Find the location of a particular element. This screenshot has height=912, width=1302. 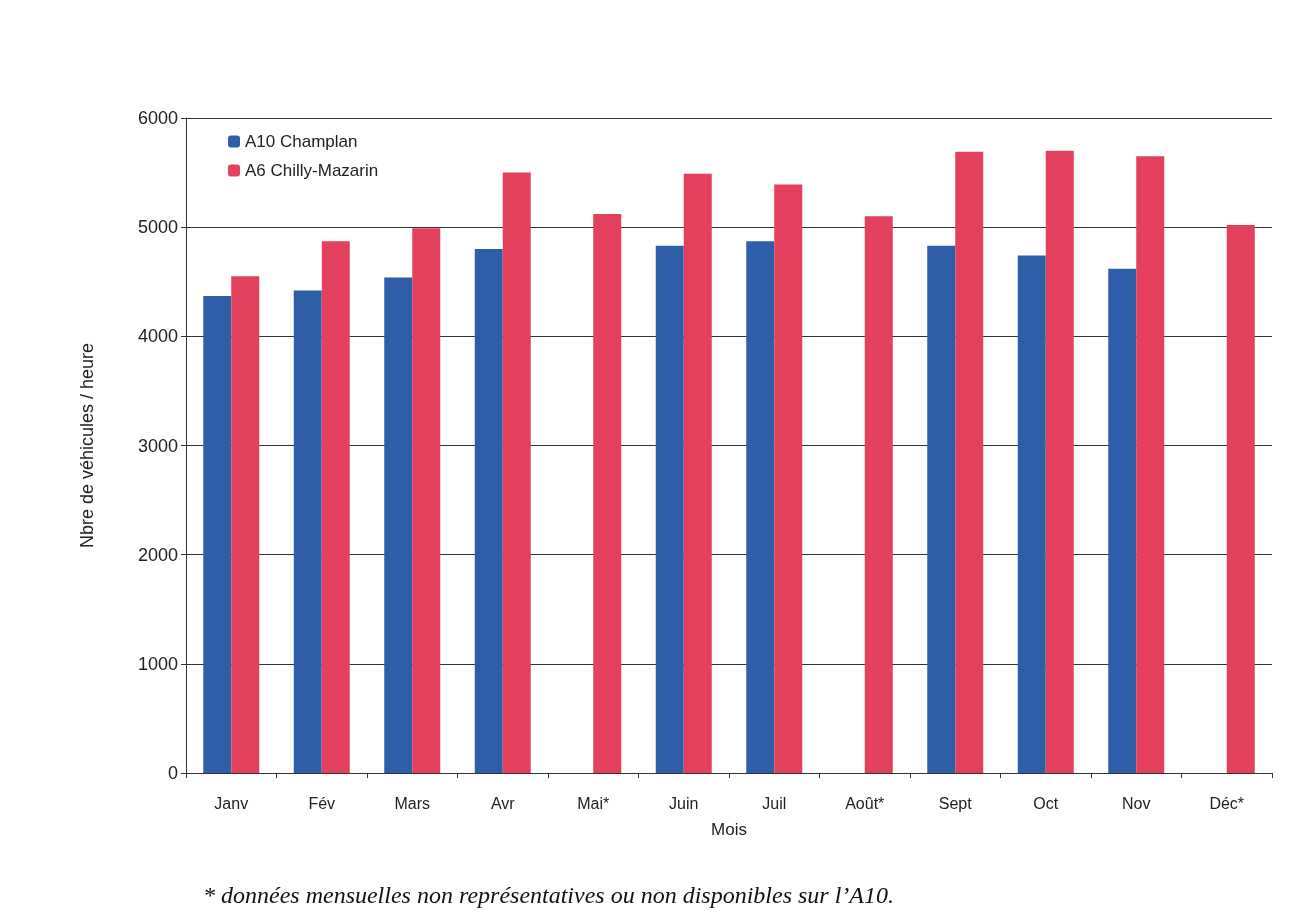

x-tick-label: Nov is located at coordinates (1136, 803).